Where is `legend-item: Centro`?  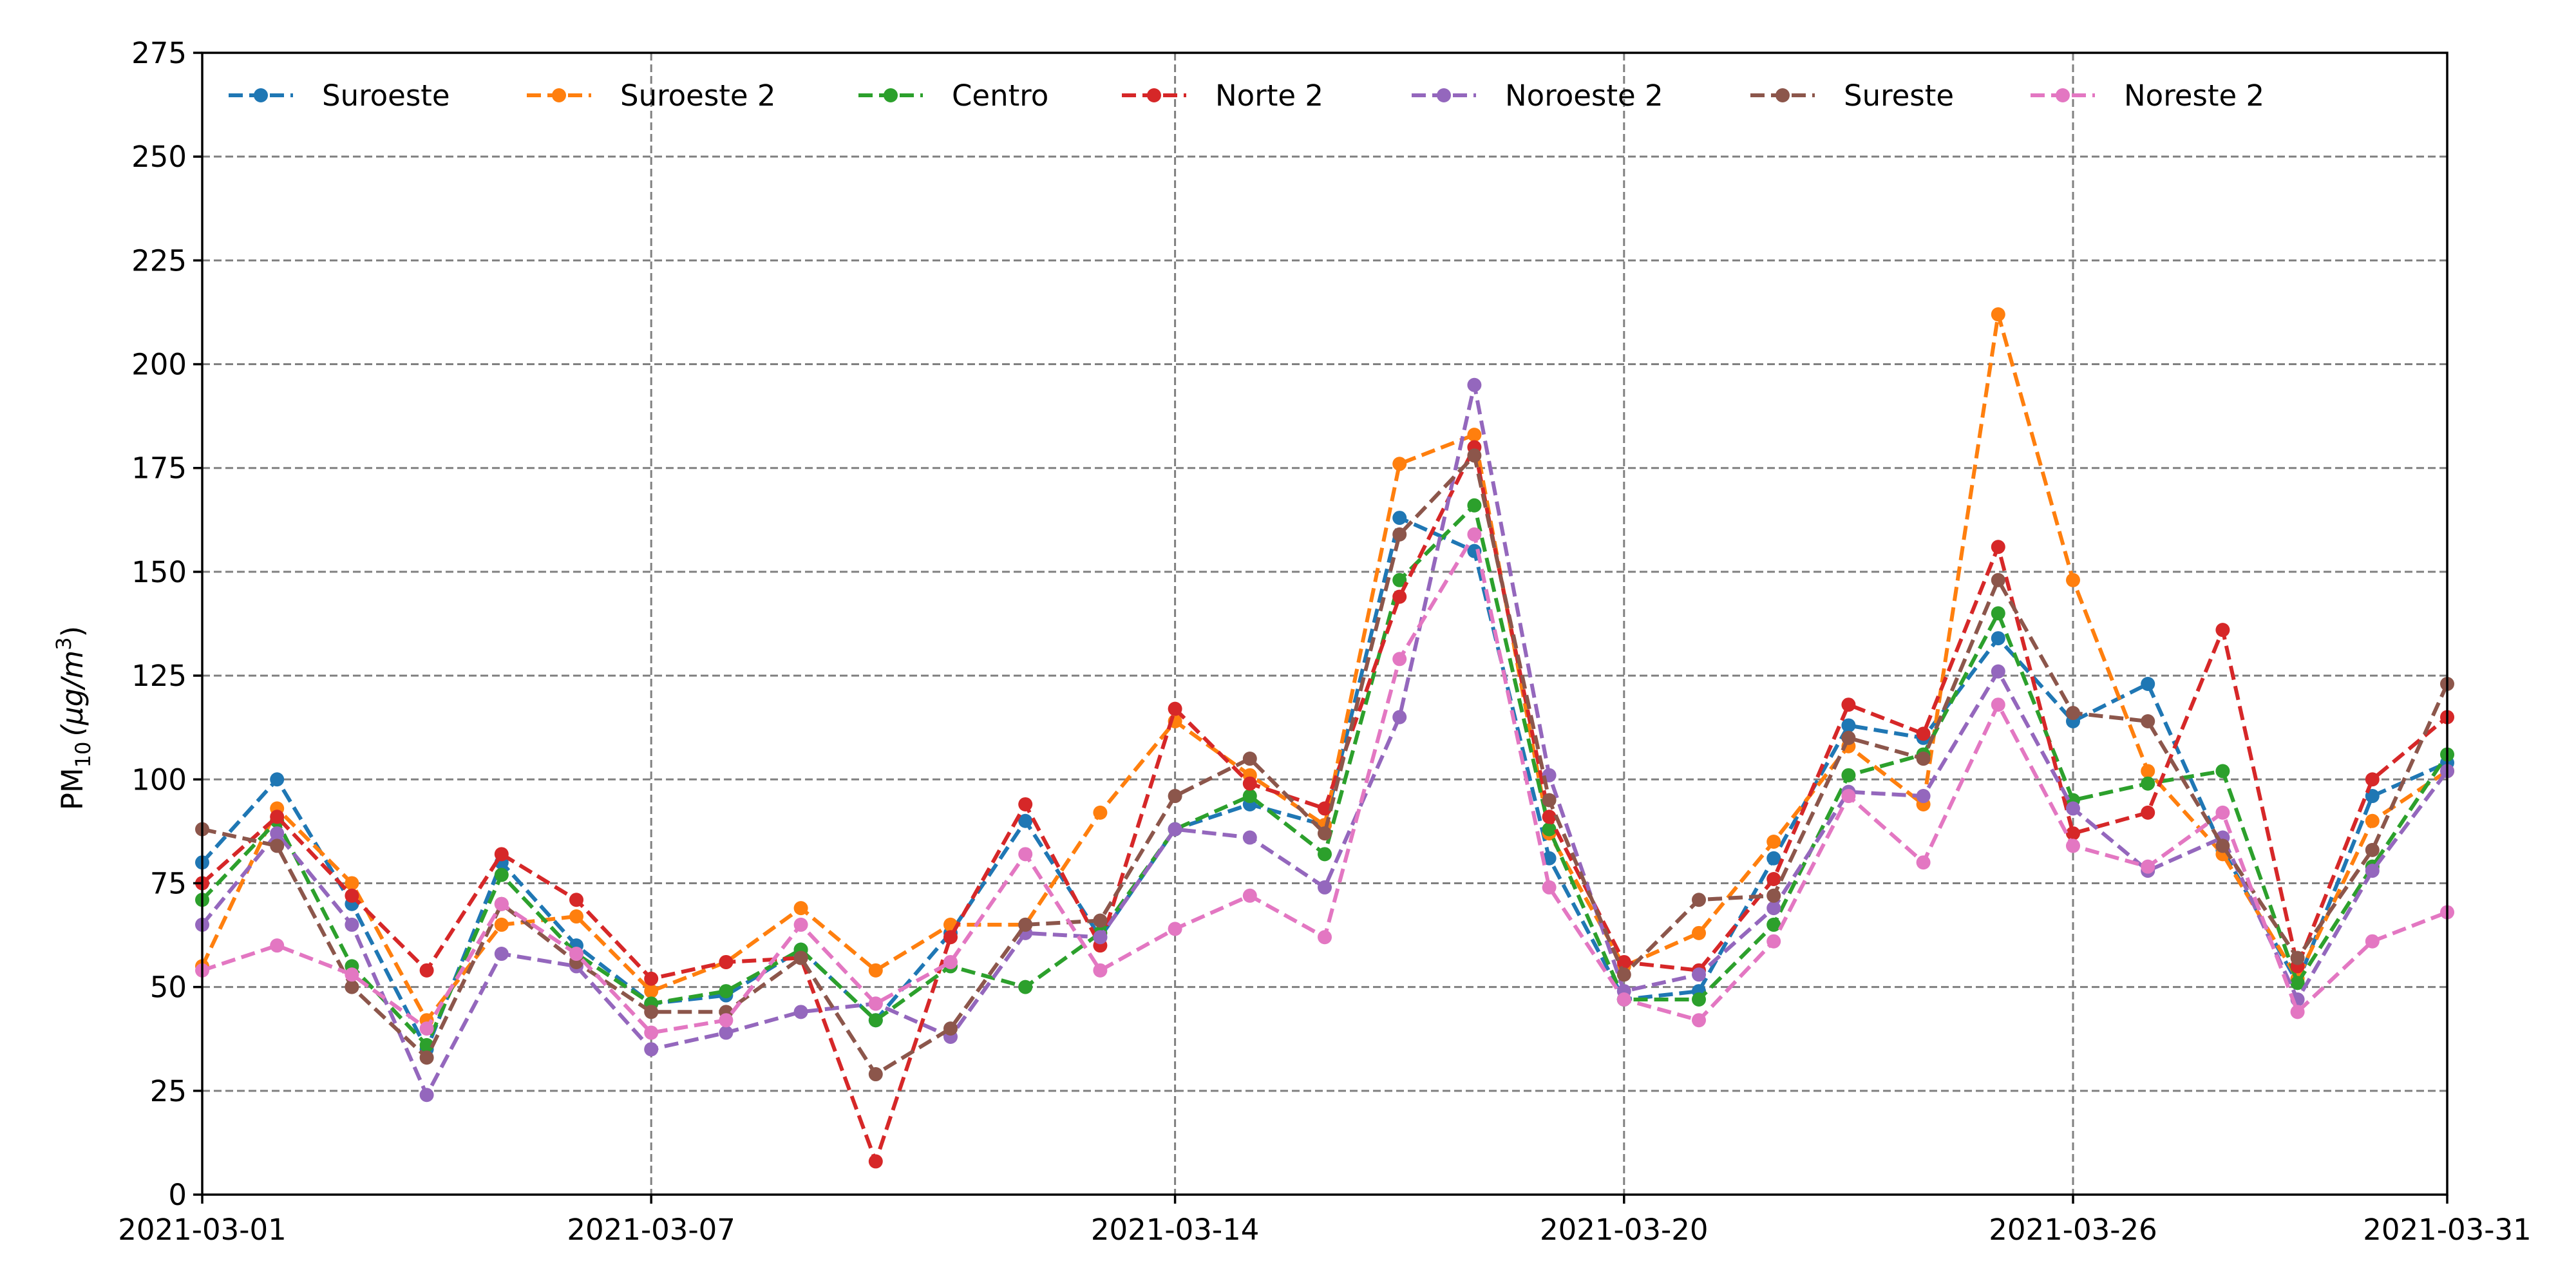 legend-item: Centro is located at coordinates (953, 96).